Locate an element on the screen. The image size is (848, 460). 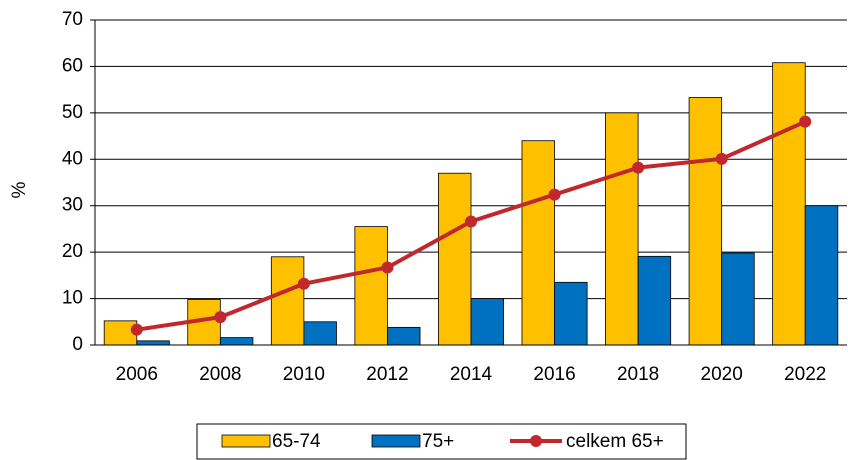
legend-marker is located at coordinates (536, 441).